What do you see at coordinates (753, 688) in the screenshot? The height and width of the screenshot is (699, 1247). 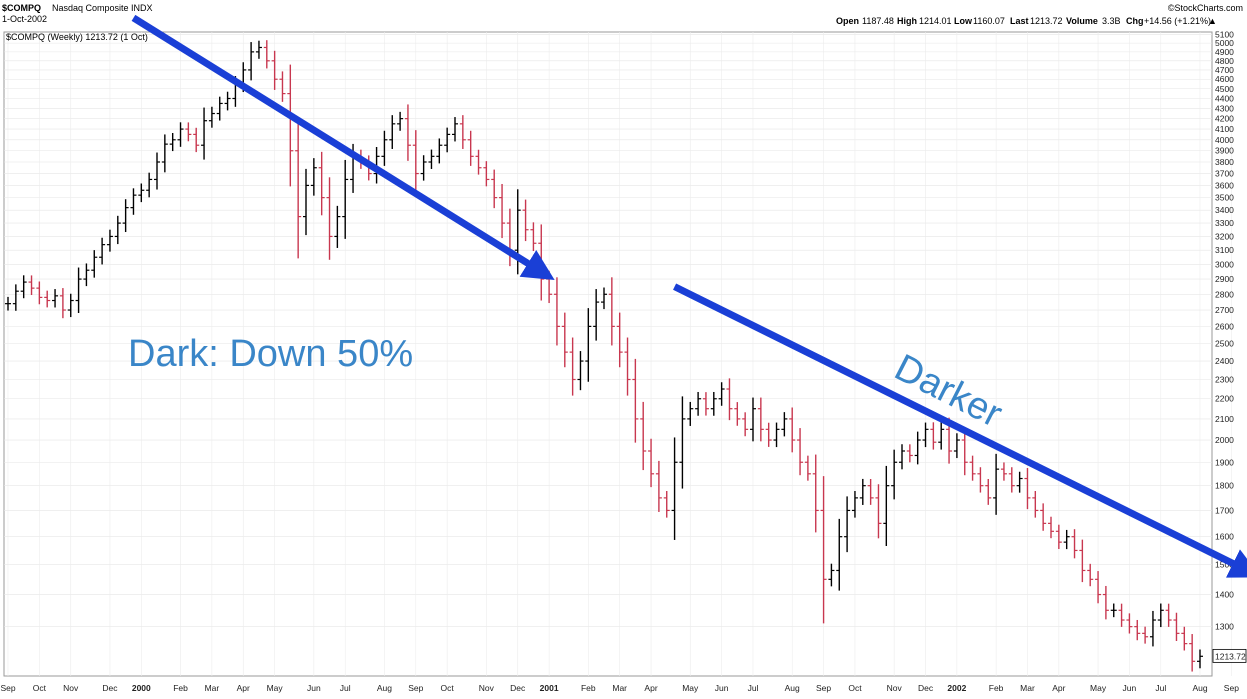 I see `x-tick-label: Jul` at bounding box center [753, 688].